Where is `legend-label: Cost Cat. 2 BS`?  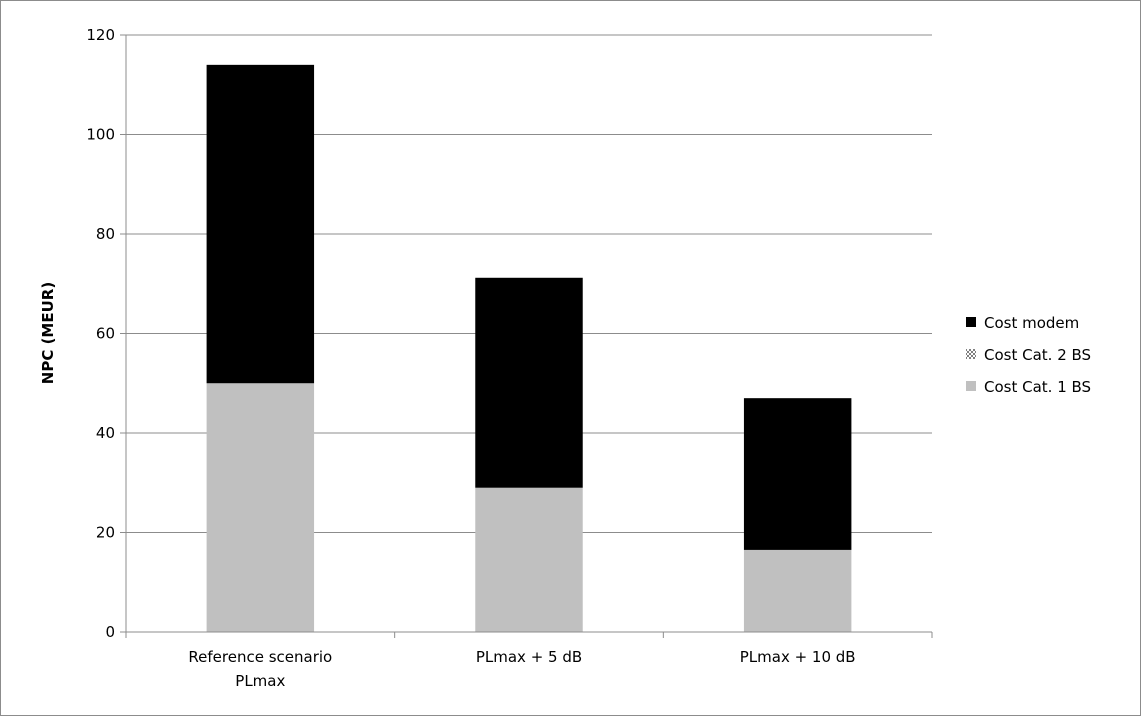
legend-label: Cost Cat. 2 BS is located at coordinates (1037, 355).